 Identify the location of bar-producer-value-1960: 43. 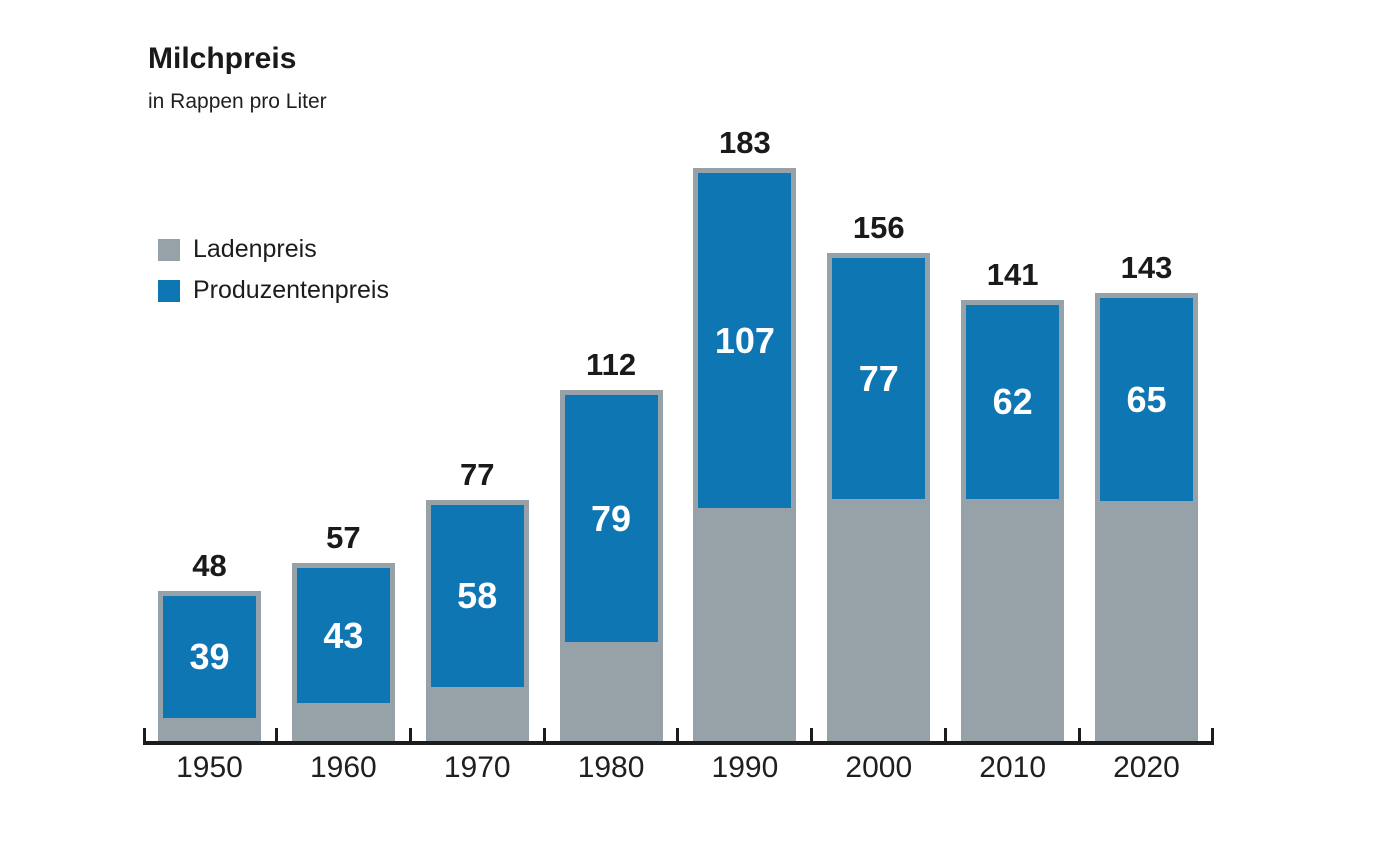
(343, 635).